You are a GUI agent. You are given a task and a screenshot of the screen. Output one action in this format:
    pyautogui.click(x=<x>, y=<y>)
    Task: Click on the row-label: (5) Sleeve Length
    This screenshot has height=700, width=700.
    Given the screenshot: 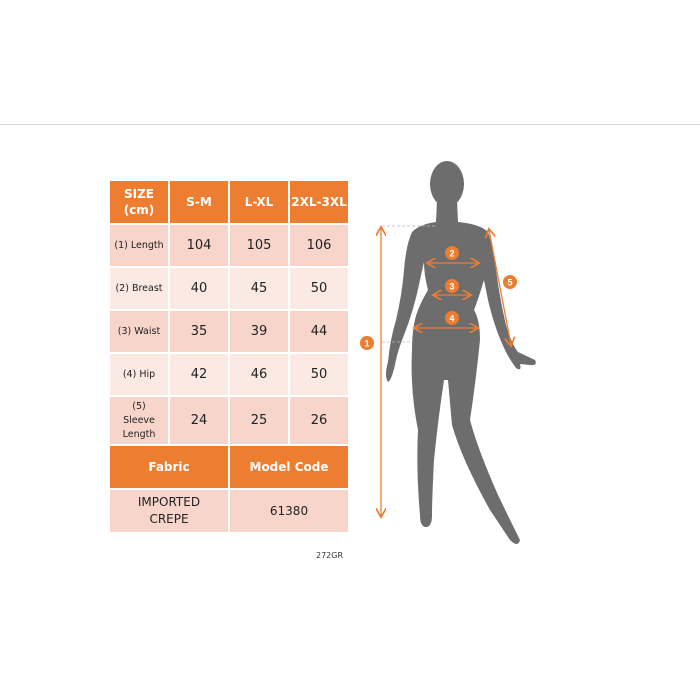 What is the action you would take?
    pyautogui.click(x=139, y=420)
    